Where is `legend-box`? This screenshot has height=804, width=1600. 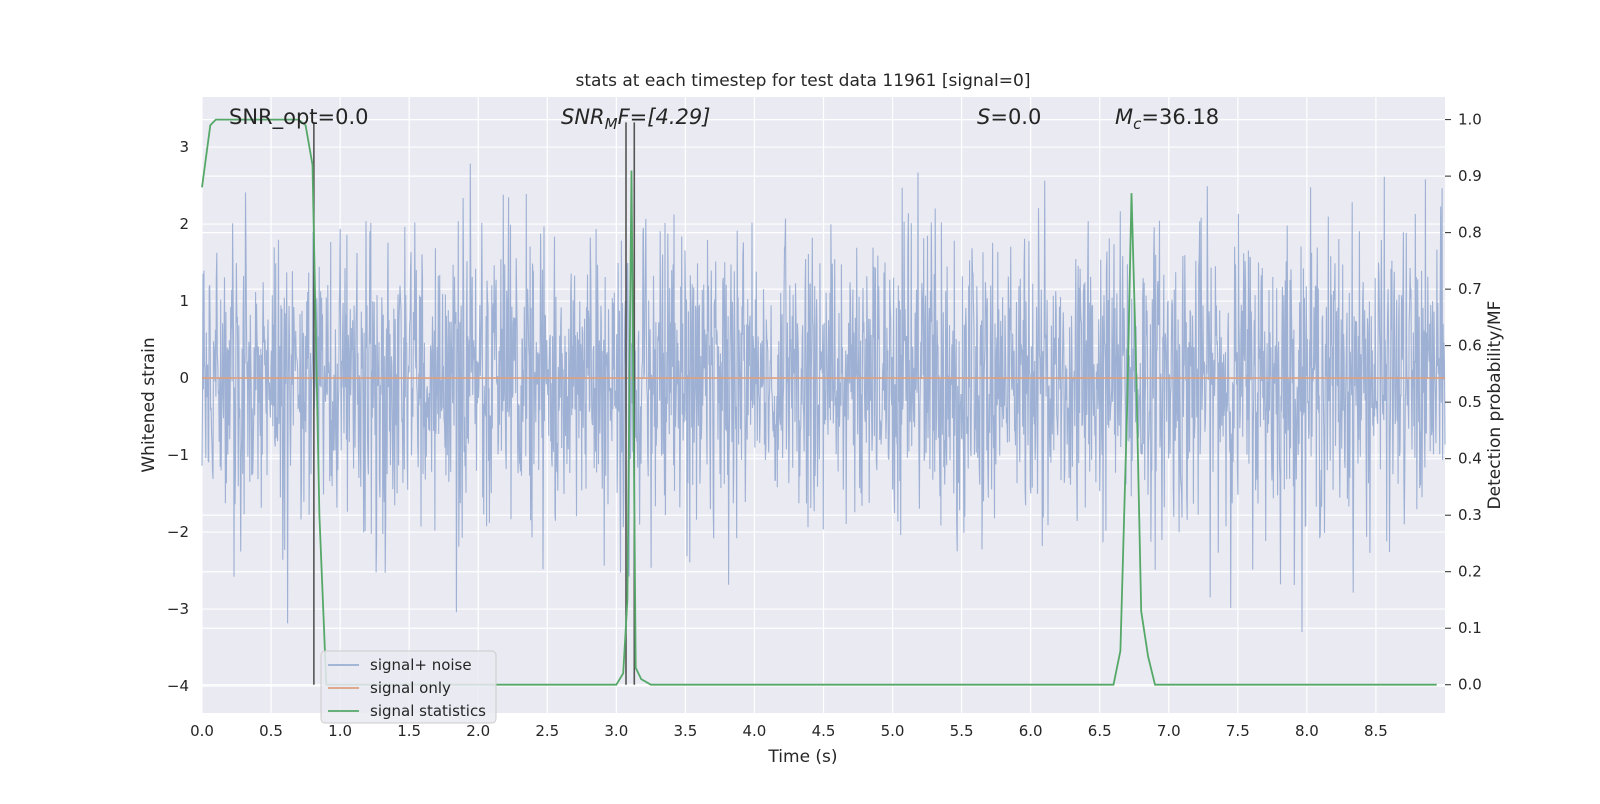
legend-box is located at coordinates (408, 687).